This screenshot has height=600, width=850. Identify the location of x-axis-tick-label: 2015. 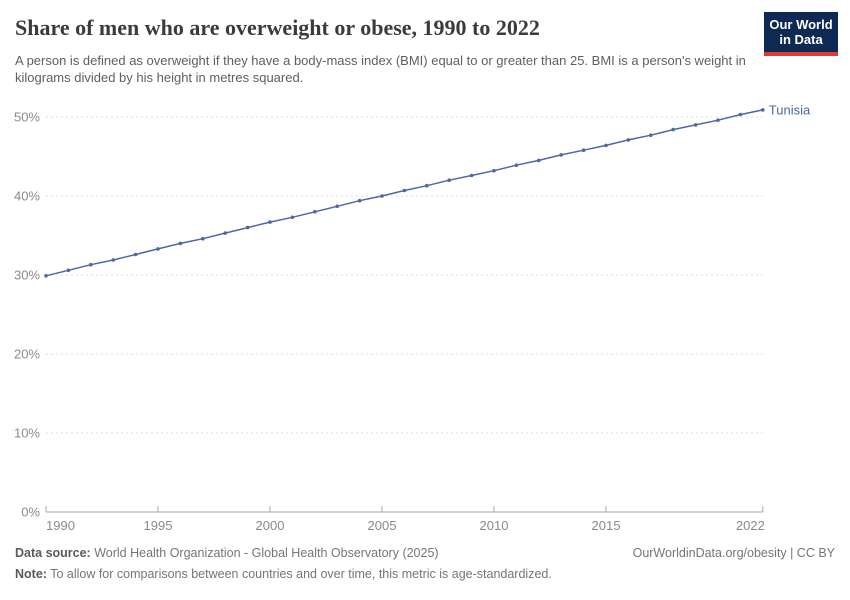
(606, 525).